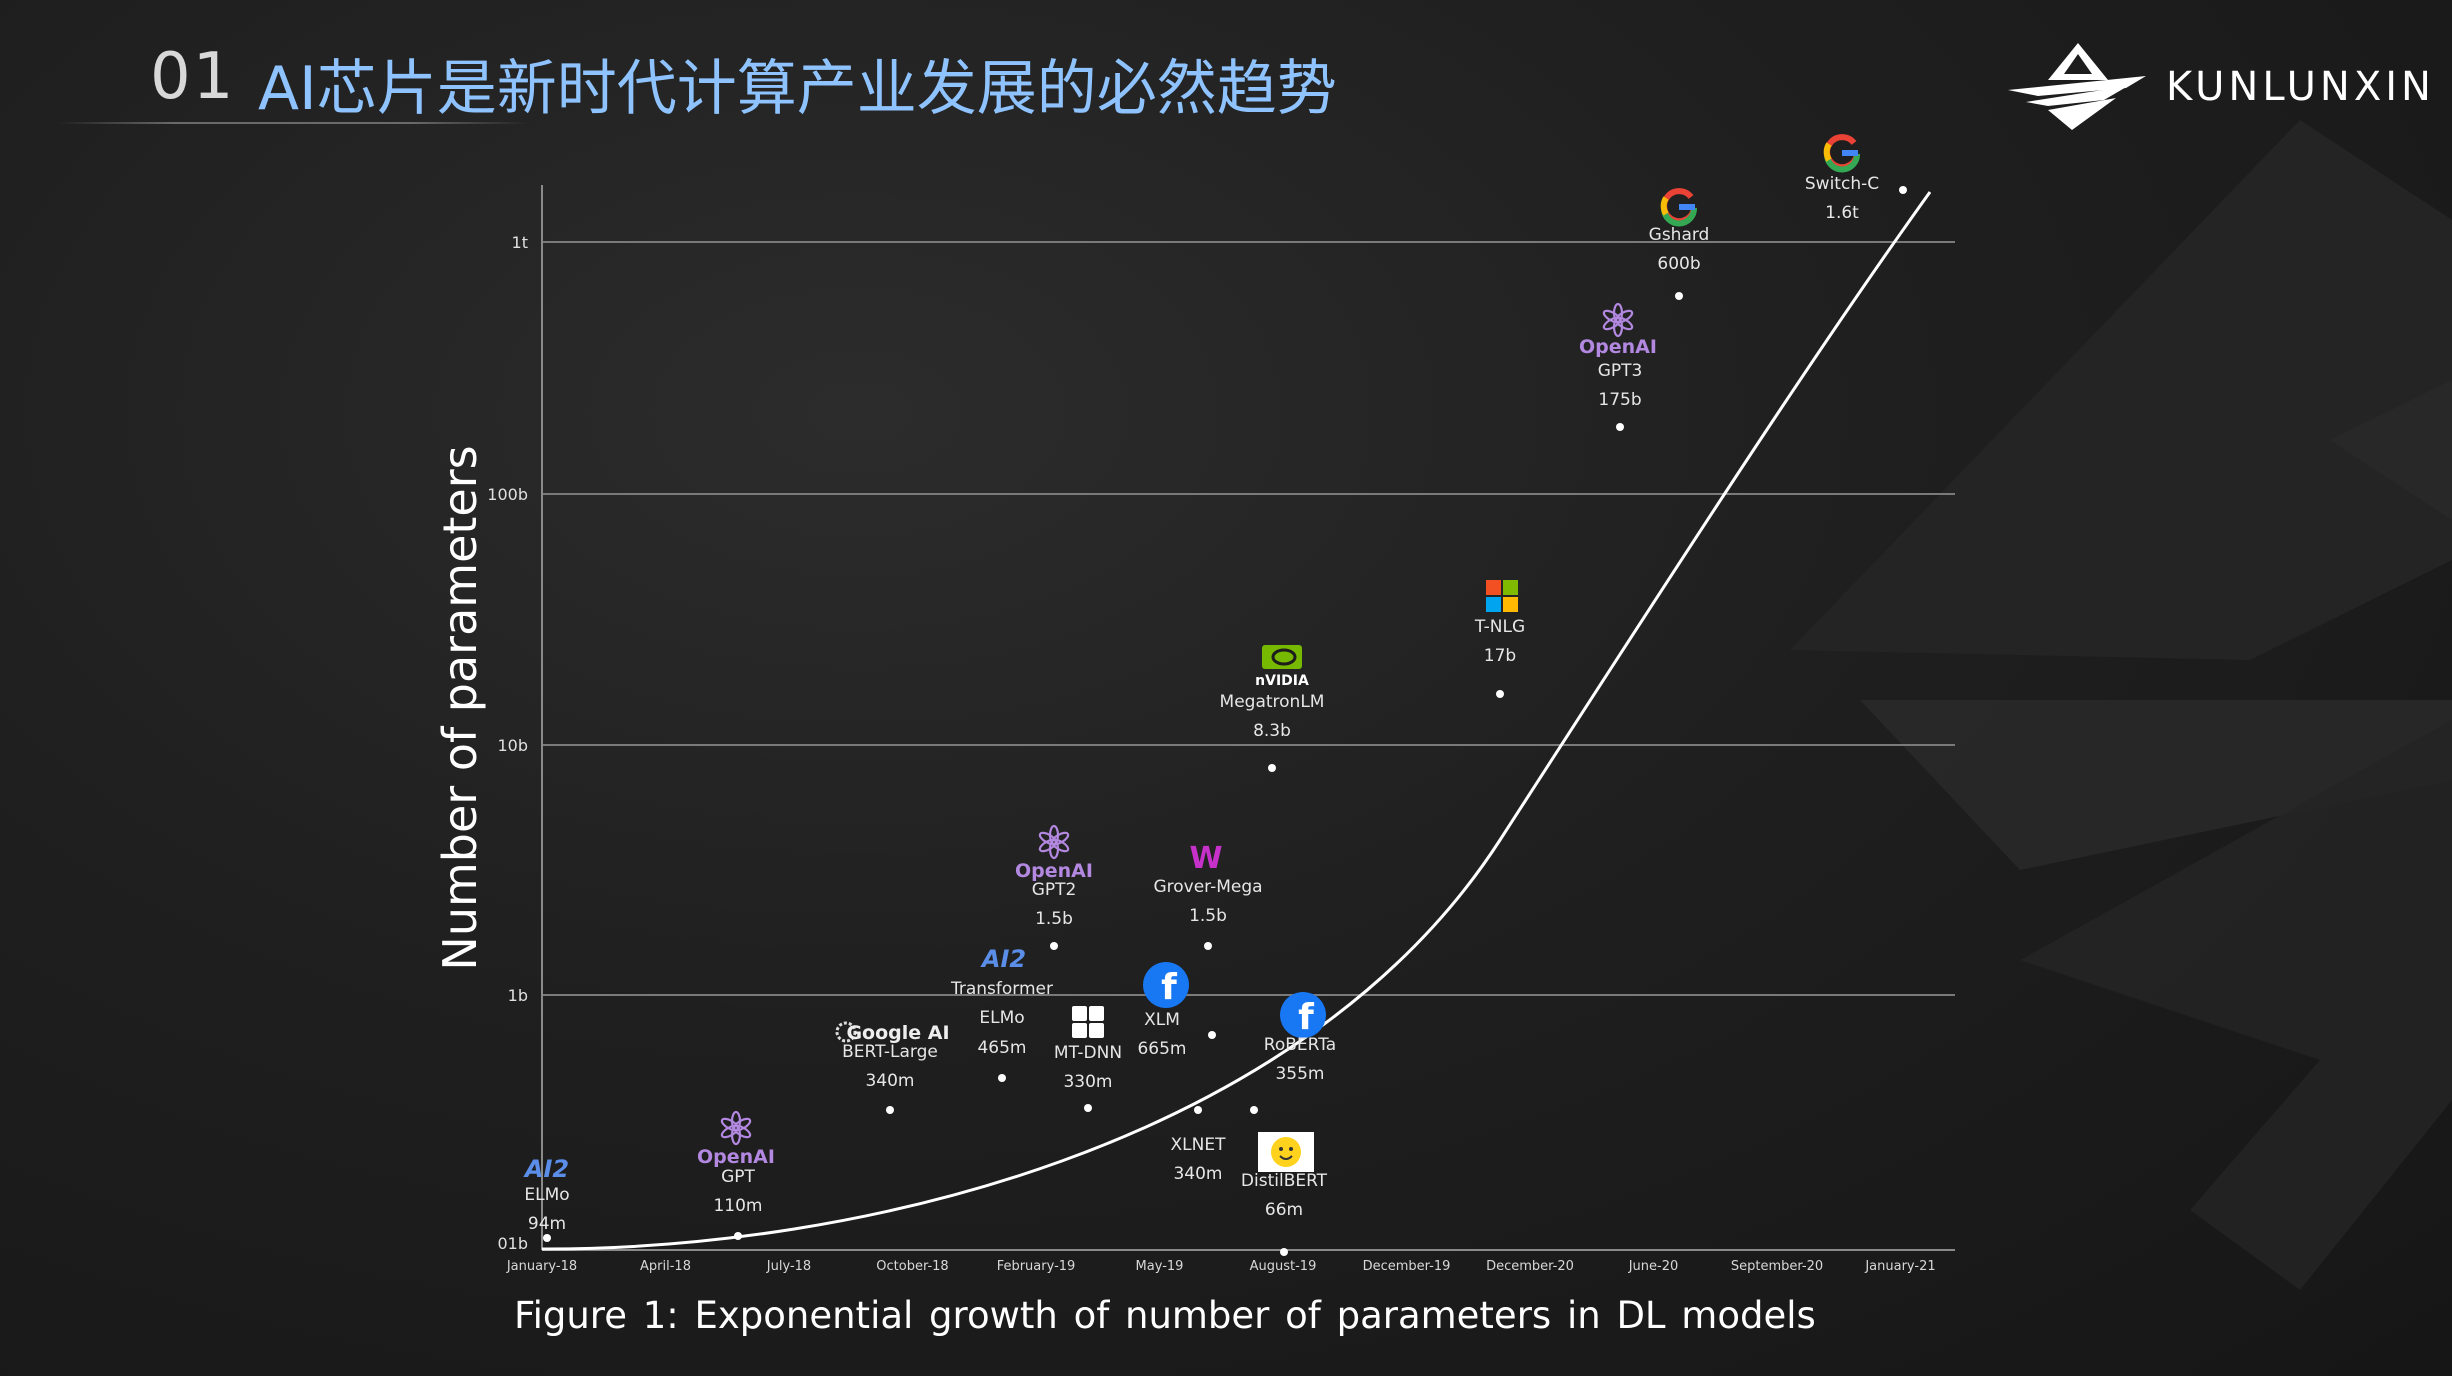 The width and height of the screenshot is (2452, 1376). Describe the element at coordinates (1407, 1266) in the screenshot. I see `x-tick-label: December-19` at that location.